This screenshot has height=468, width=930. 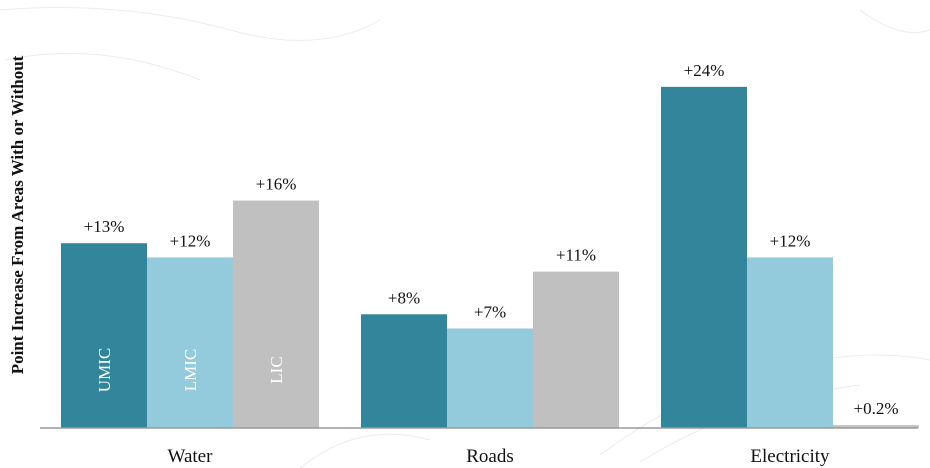 What do you see at coordinates (576, 255) in the screenshot?
I see `data-label-roads-lic: +11%` at bounding box center [576, 255].